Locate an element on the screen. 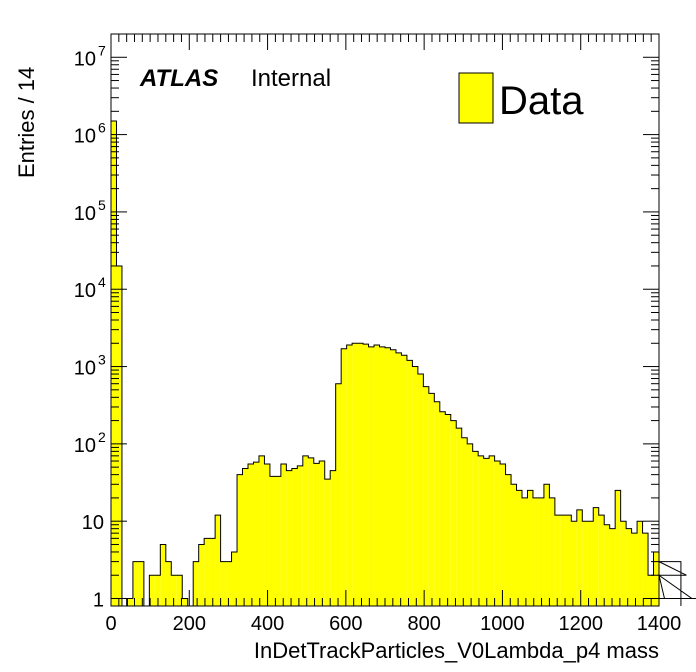 This screenshot has width=696, height=672. x-tick-label: 400 is located at coordinates (267, 624).